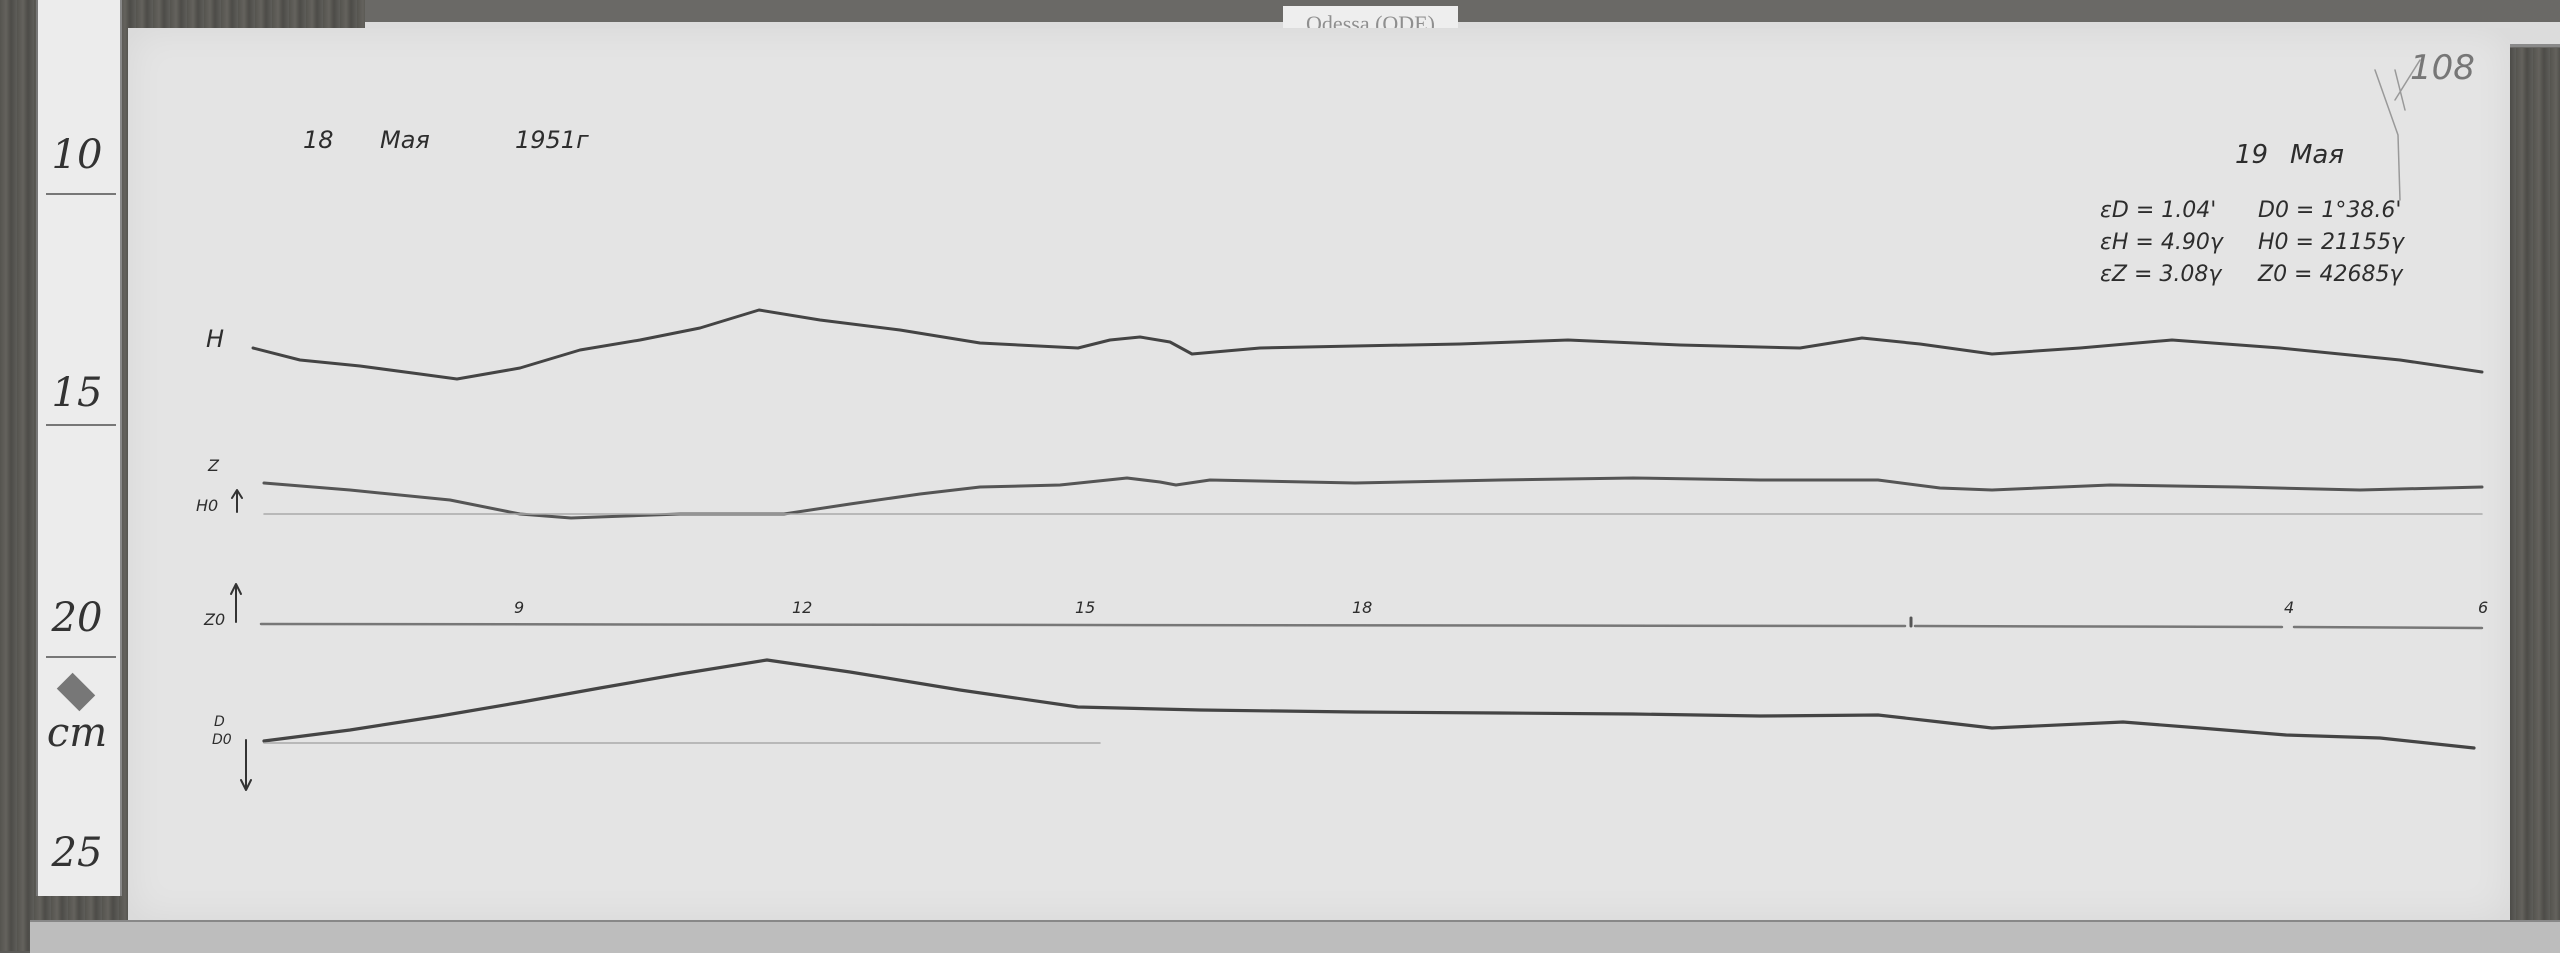  I want to click on ruler-mark-15: 15, so click(77, 393).